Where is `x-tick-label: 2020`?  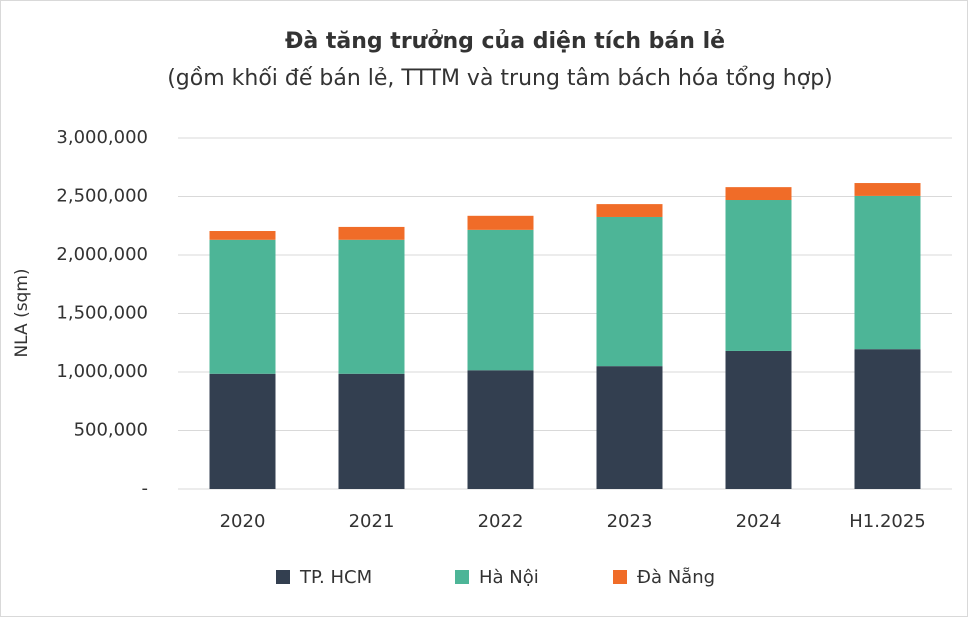
x-tick-label: 2020 is located at coordinates (243, 521).